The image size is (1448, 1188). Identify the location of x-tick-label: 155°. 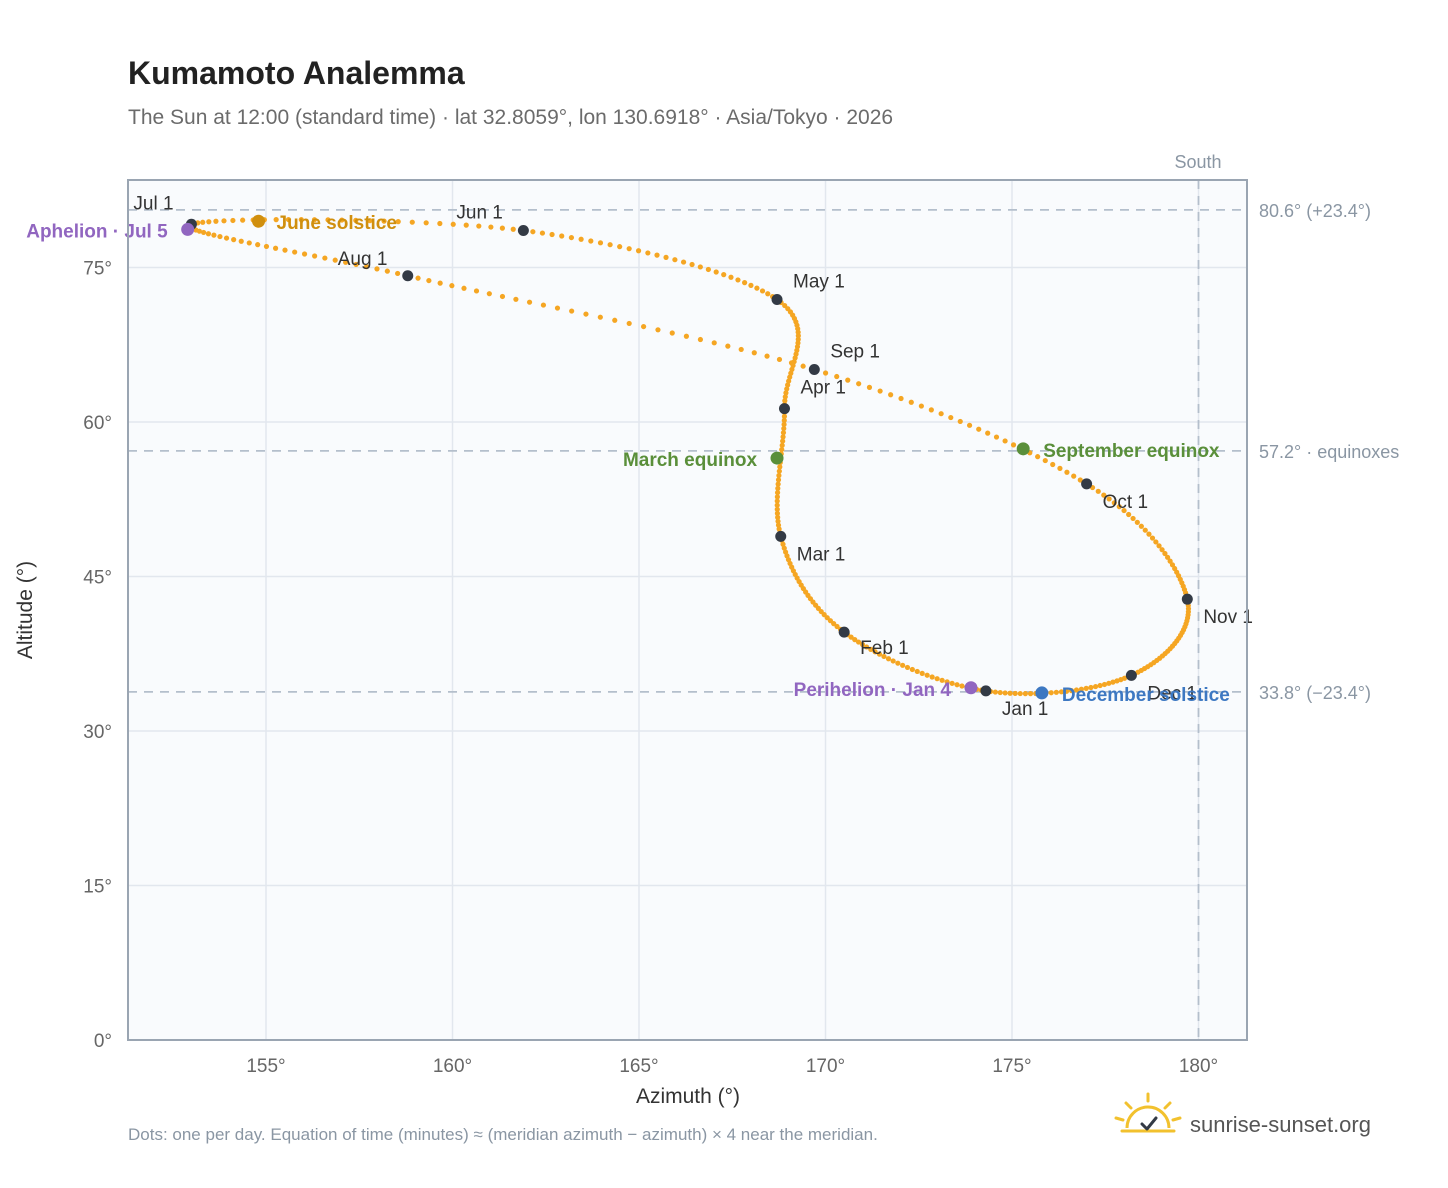
(265, 1066).